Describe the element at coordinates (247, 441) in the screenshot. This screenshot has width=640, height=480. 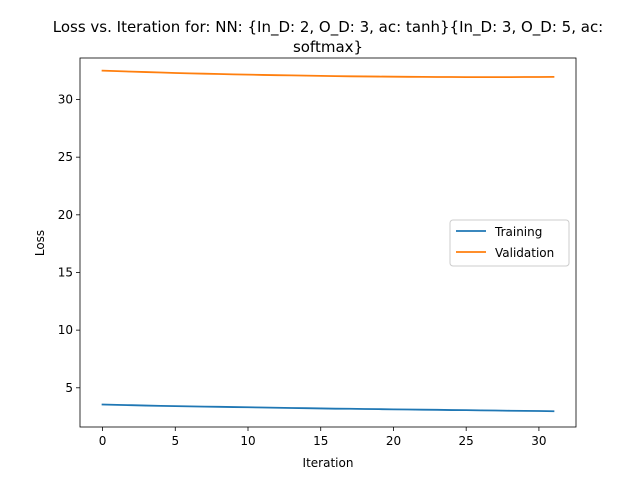
I see `x-tick-label: 10` at that location.